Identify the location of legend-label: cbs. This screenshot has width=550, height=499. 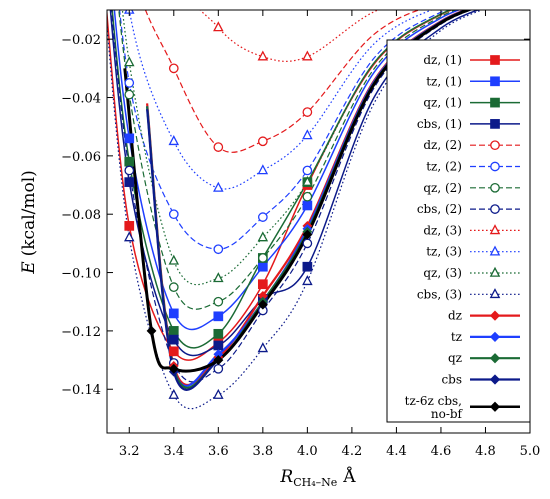
(451, 380).